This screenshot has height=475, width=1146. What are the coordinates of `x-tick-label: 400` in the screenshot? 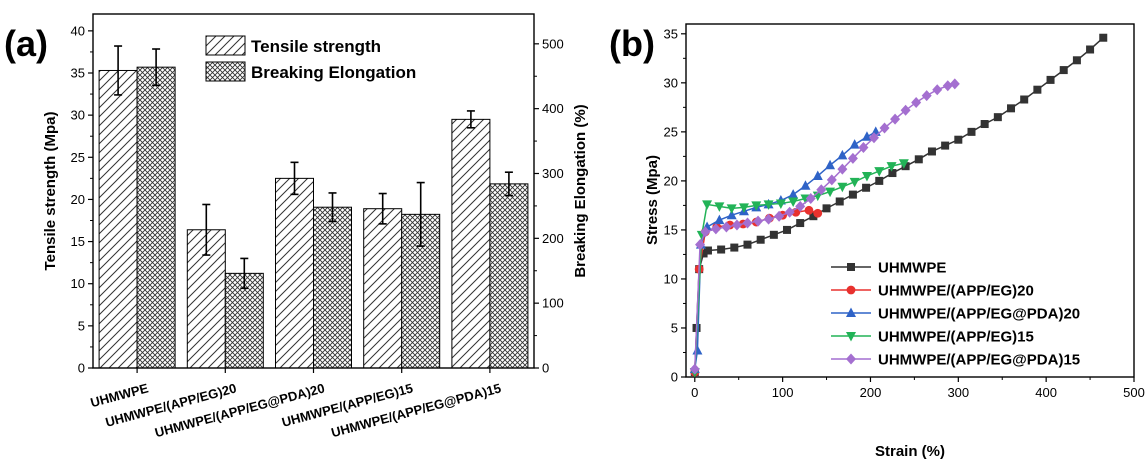 It's located at (1046, 392).